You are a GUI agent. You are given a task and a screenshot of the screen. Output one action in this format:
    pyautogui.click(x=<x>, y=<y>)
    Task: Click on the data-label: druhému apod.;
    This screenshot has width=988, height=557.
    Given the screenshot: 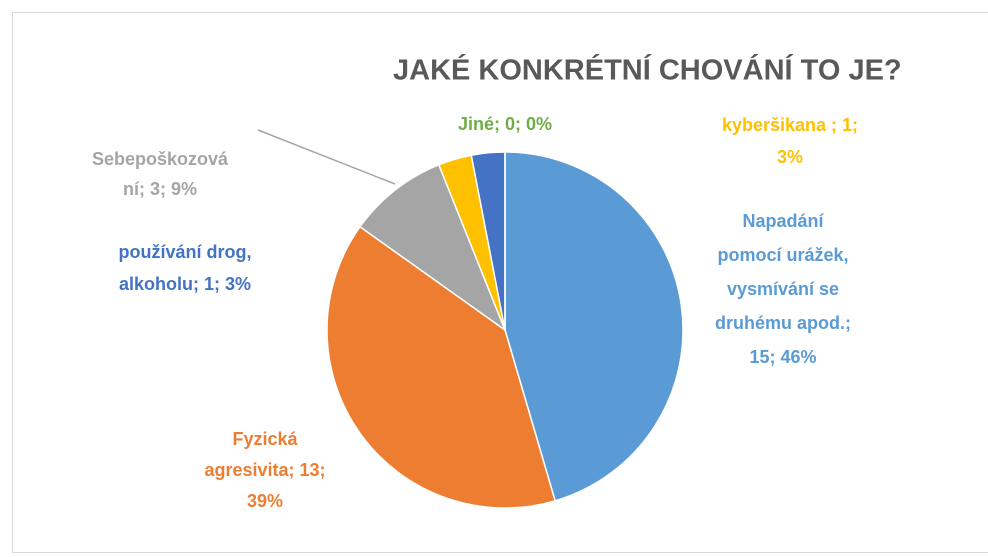 What is the action you would take?
    pyautogui.click(x=783, y=323)
    